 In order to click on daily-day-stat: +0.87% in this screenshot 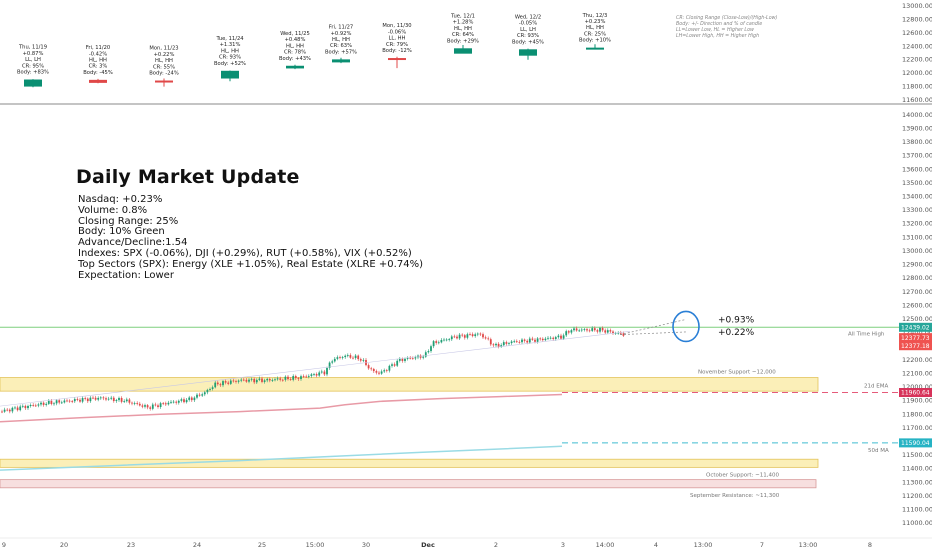, I will do `click(33, 54)`.